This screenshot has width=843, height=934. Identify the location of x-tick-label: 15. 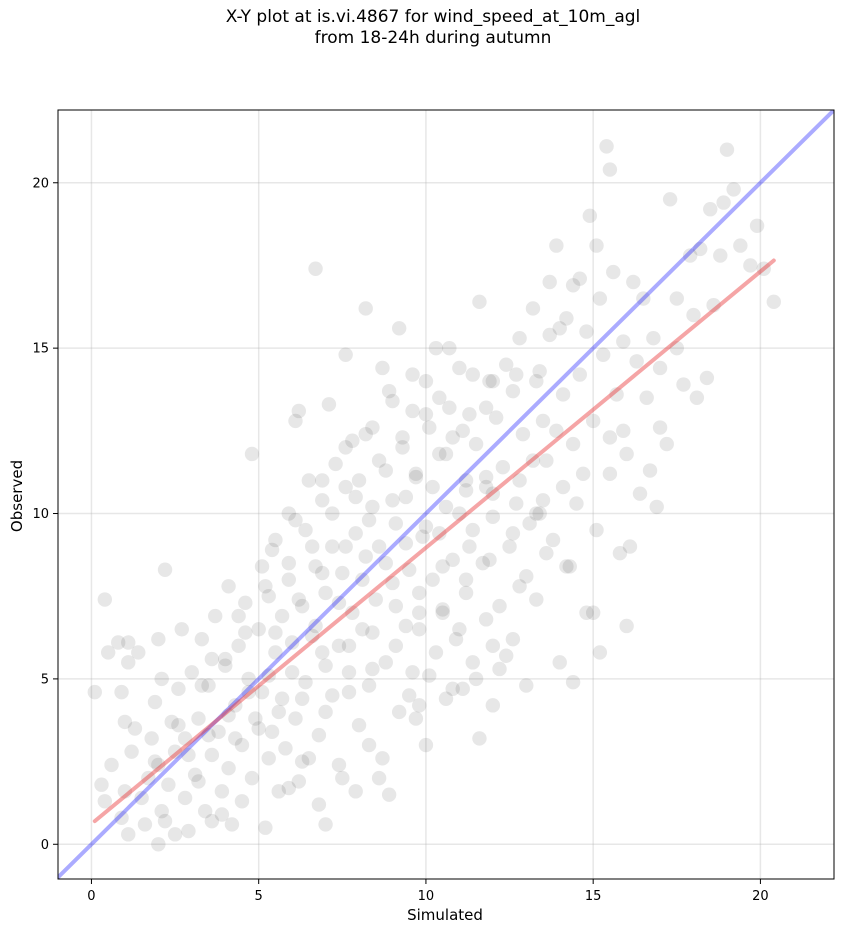
(593, 896).